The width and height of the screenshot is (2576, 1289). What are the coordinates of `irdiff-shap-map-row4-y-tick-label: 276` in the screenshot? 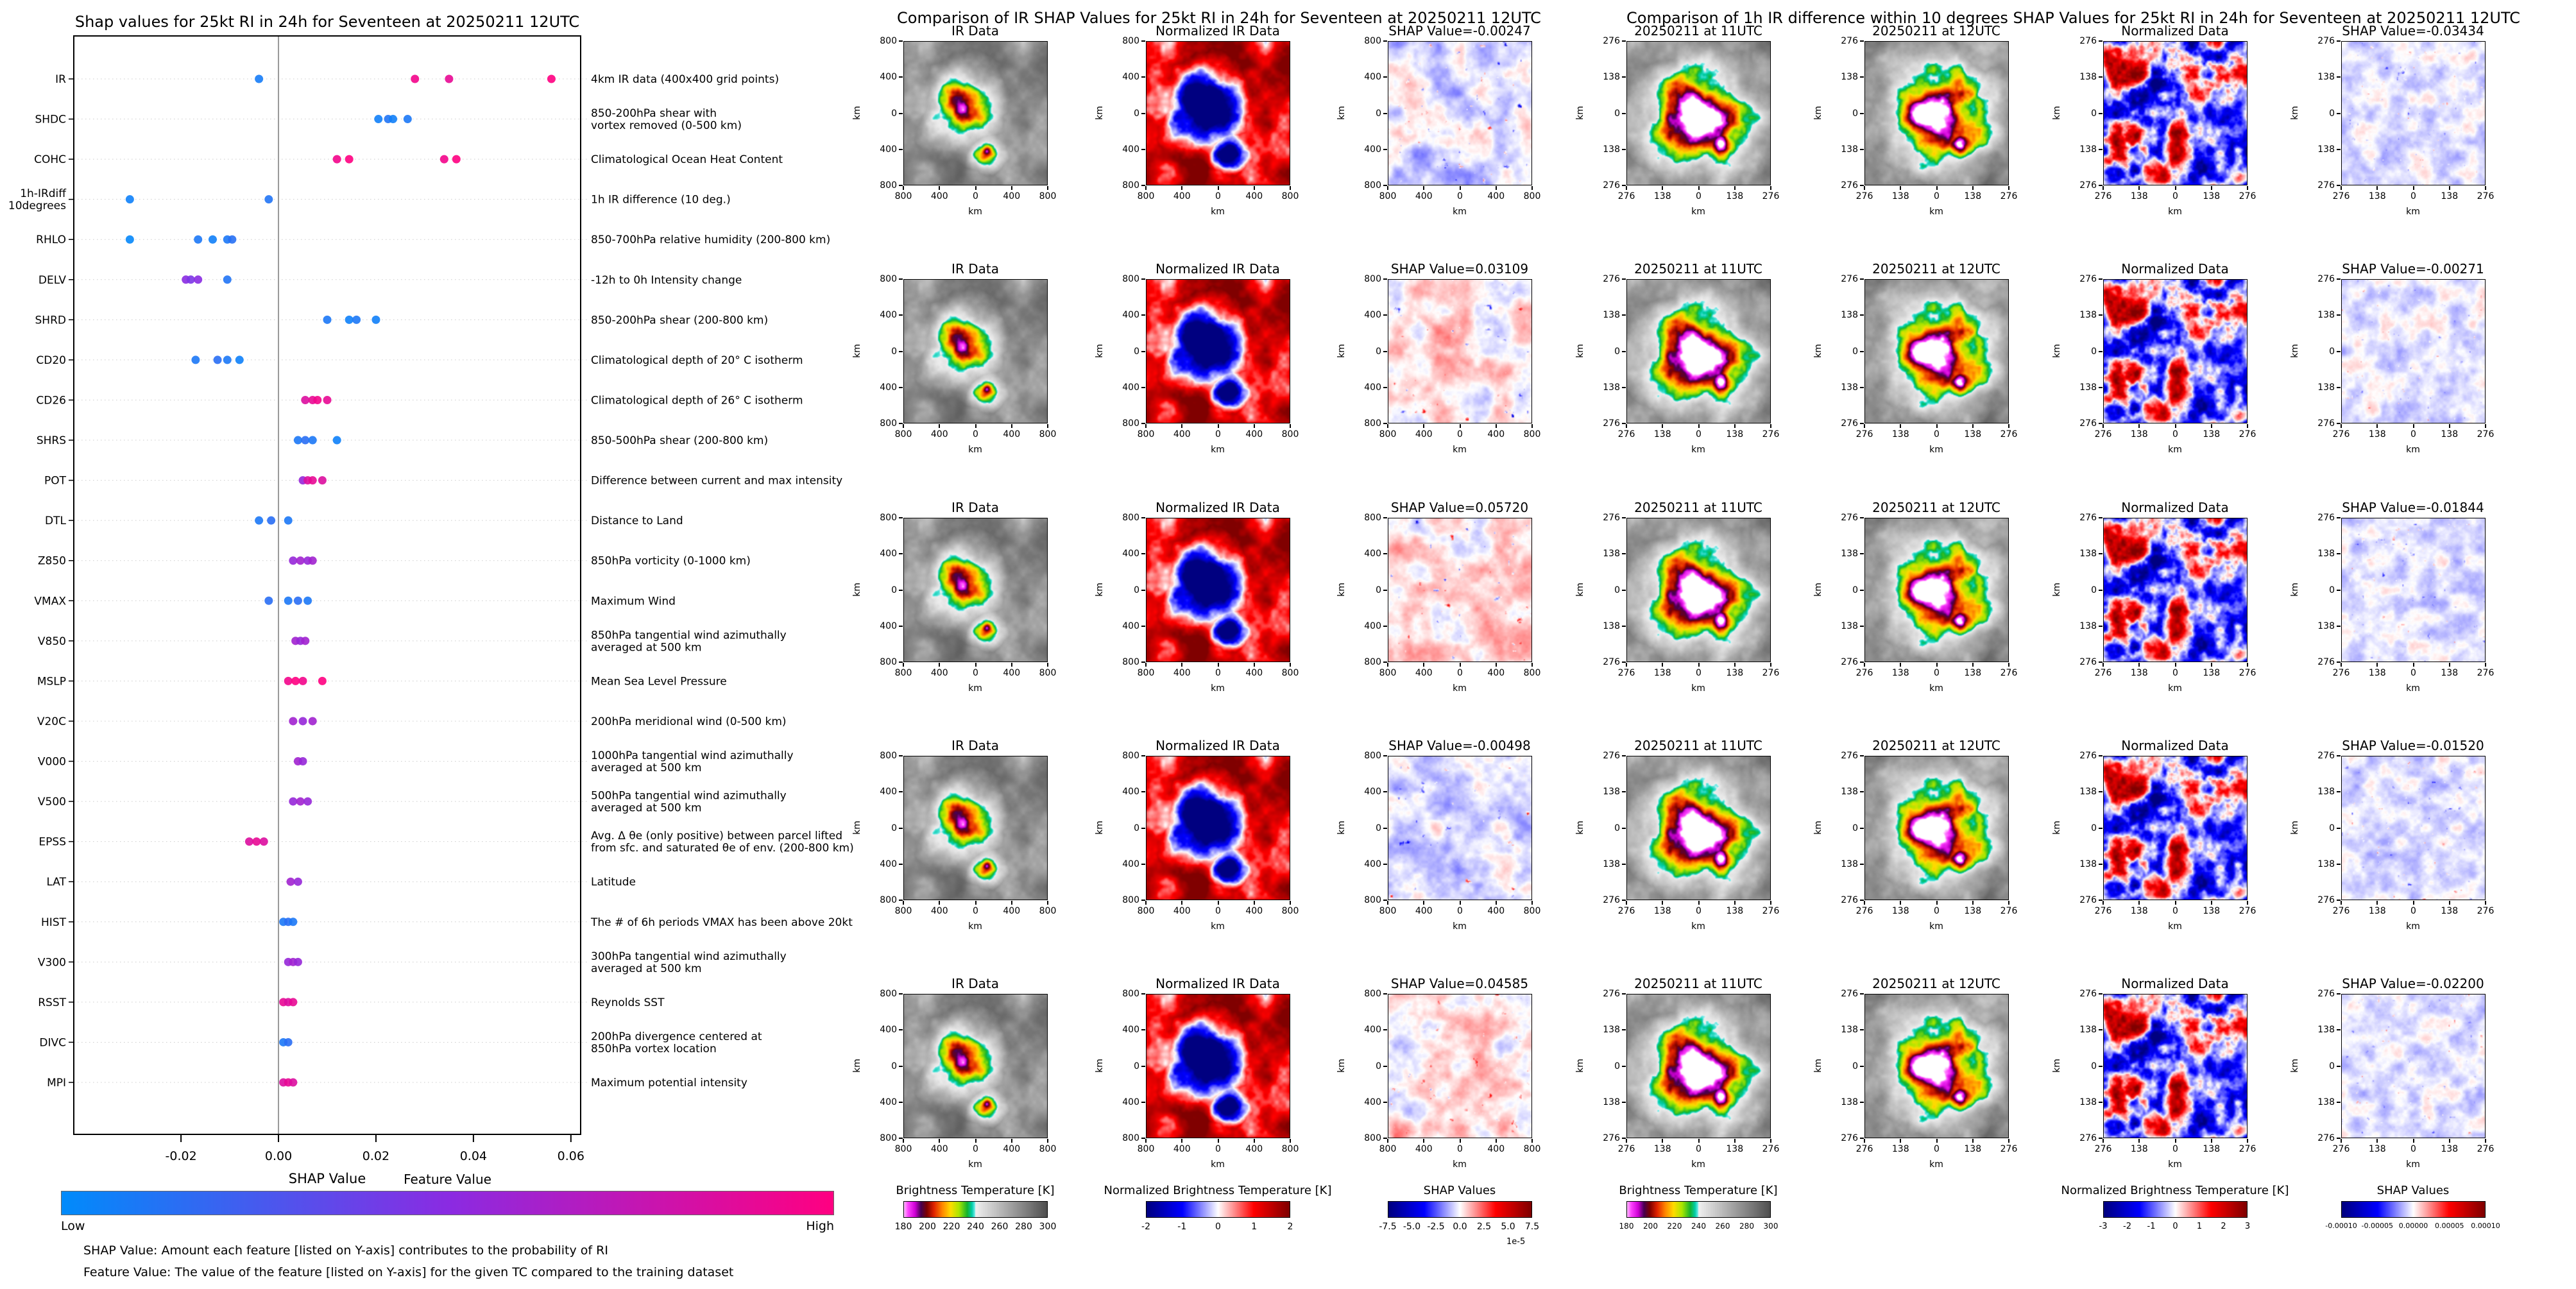 It's located at (2326, 756).